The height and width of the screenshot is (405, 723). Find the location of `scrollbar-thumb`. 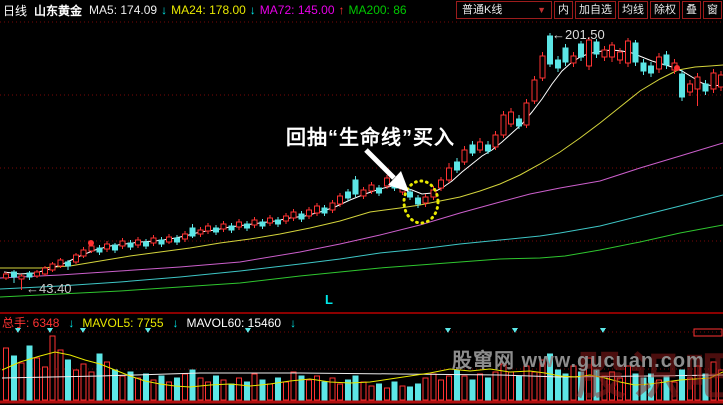

scrollbar-thumb is located at coordinates (708, 332).